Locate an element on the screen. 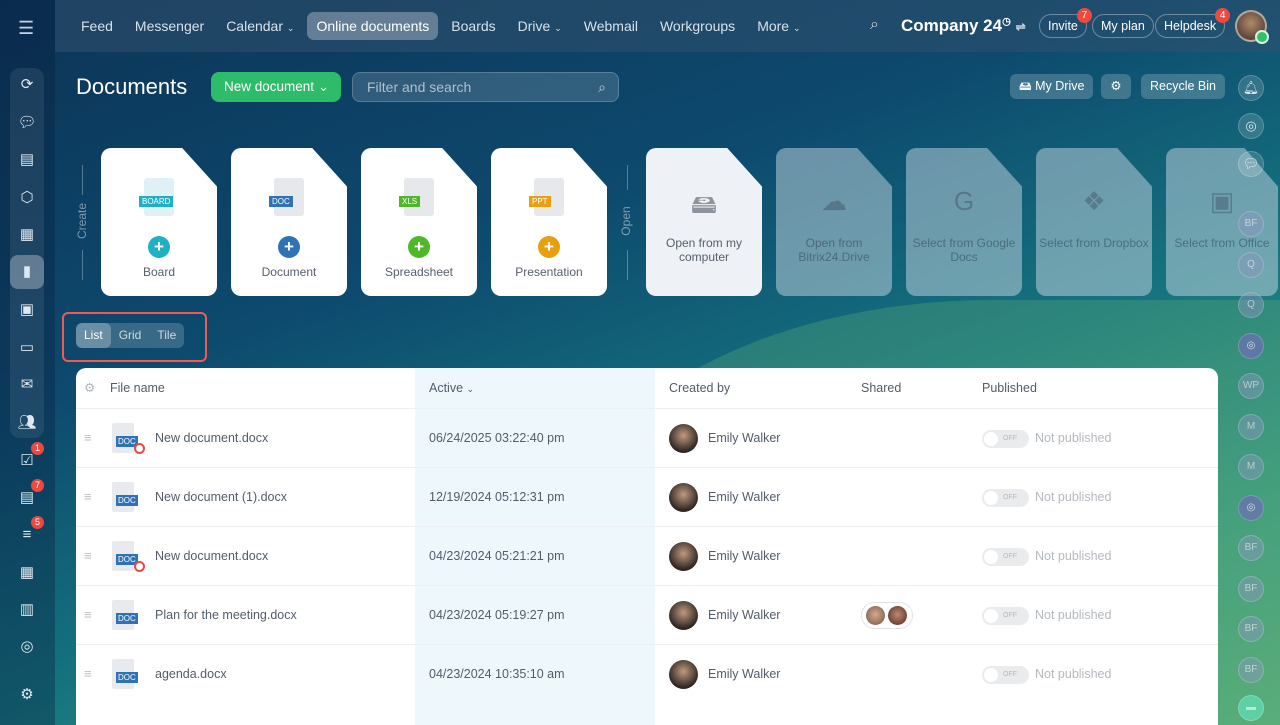  search-input: Filter and search ⌕ is located at coordinates (485, 87).